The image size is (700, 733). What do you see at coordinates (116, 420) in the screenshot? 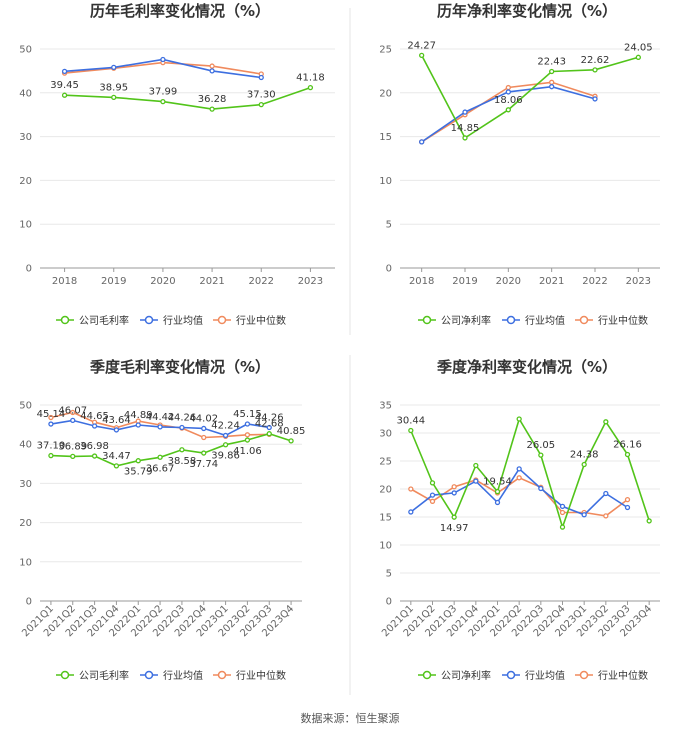
I see `data-label: 43.64` at bounding box center [116, 420].